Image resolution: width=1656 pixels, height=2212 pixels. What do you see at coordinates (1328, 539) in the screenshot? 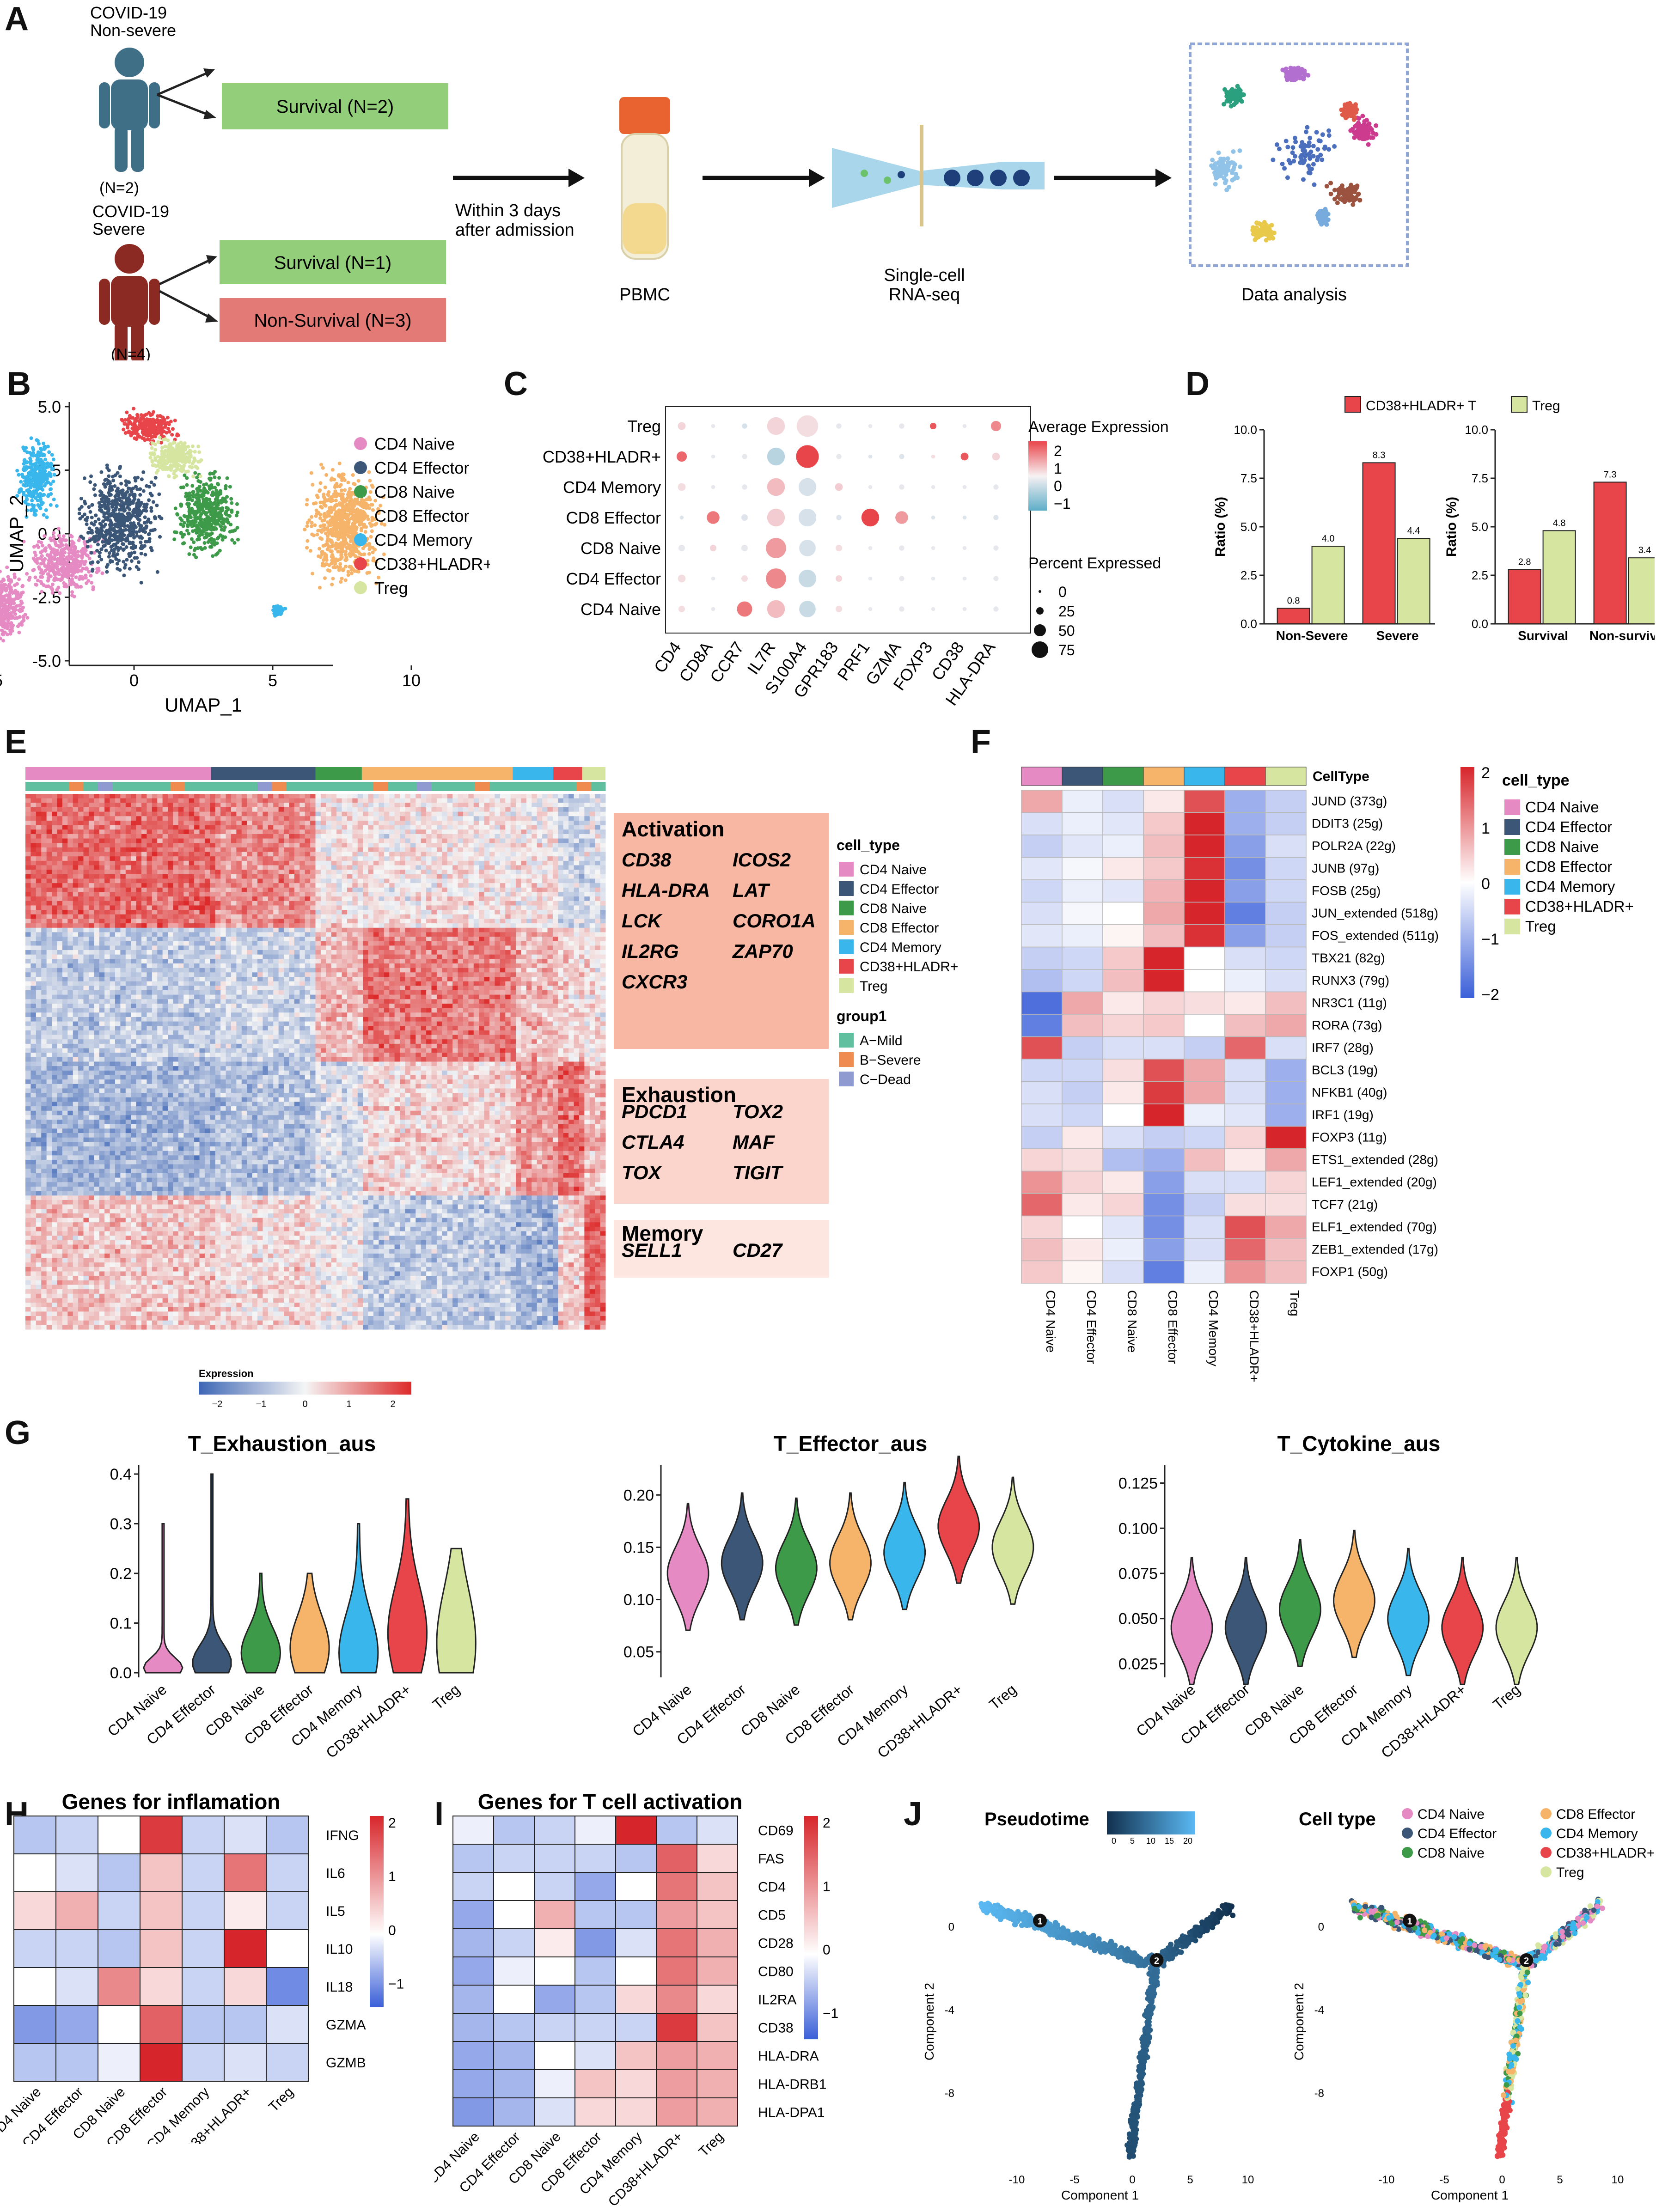
I see `d-bar-label: 4.0` at bounding box center [1328, 539].